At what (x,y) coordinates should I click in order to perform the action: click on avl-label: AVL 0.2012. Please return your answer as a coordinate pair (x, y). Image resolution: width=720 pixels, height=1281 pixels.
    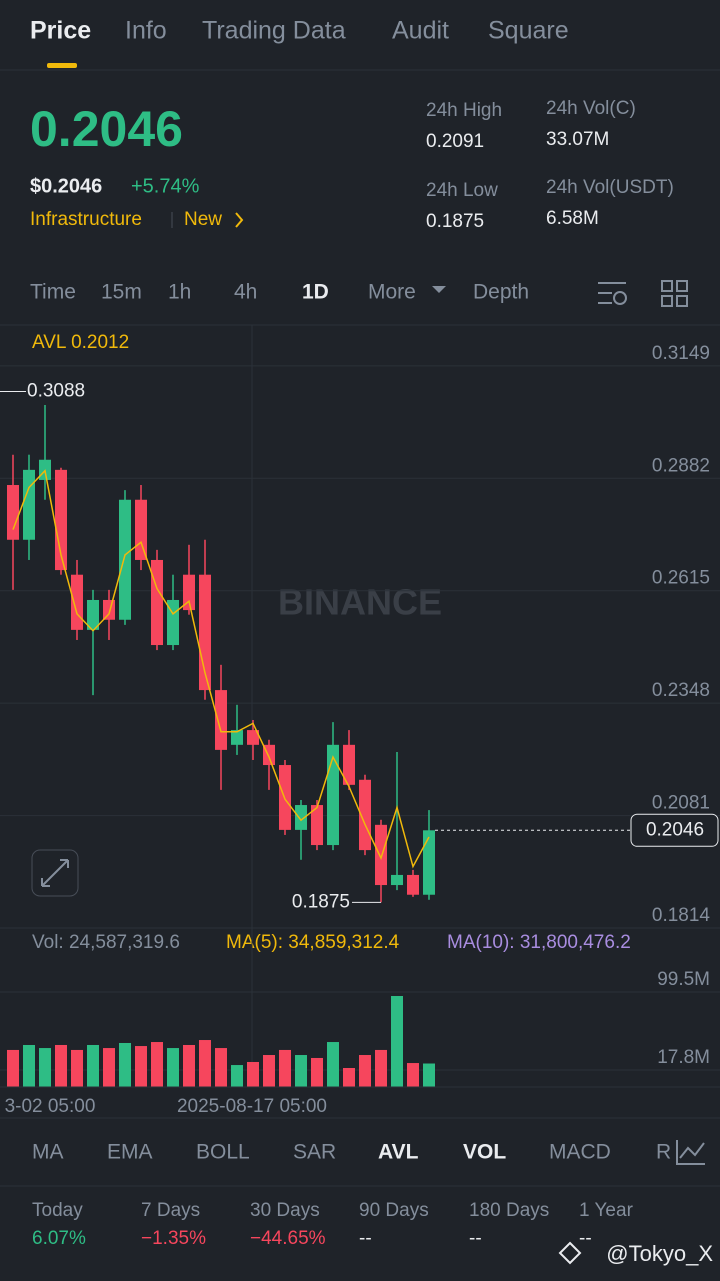
    Looking at the image, I should click on (80, 342).